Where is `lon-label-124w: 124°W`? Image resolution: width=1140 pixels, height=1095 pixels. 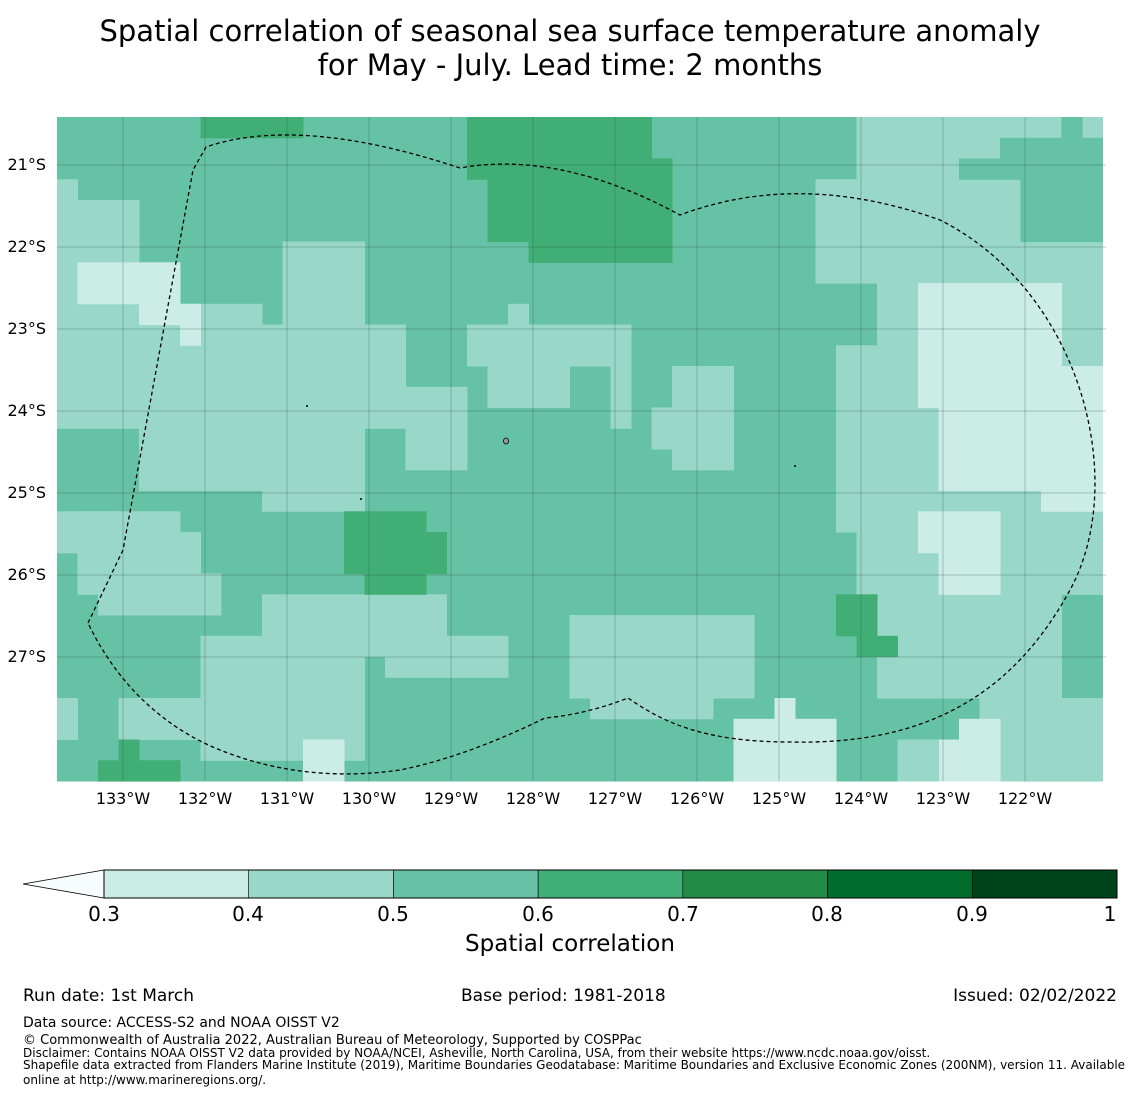
lon-label-124w: 124°W is located at coordinates (861, 798).